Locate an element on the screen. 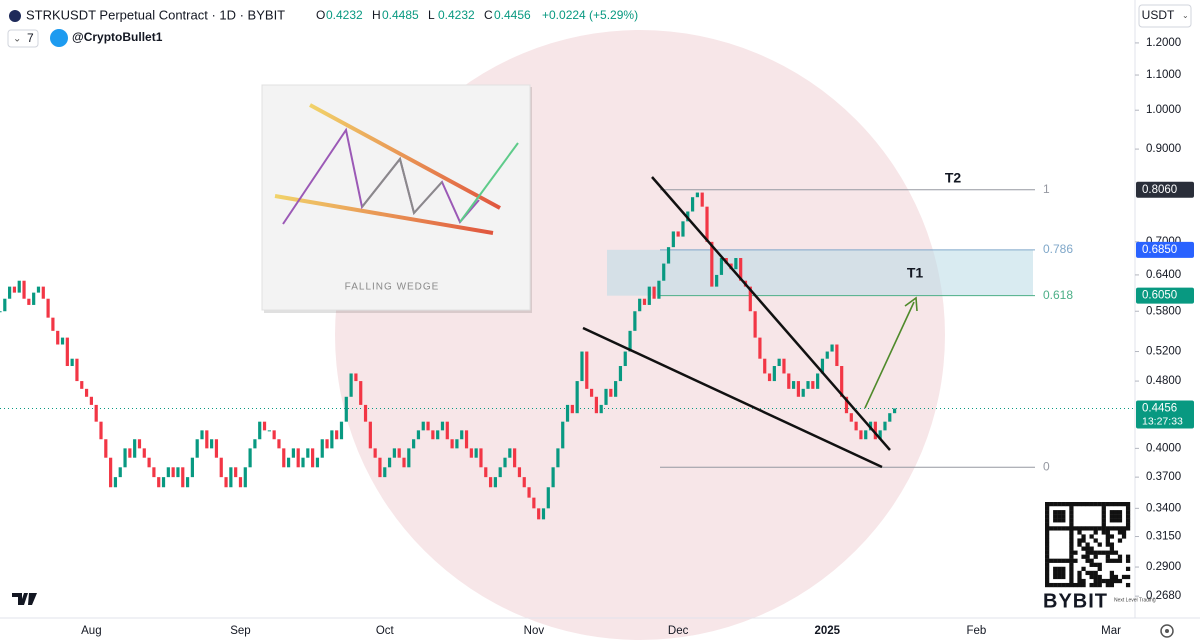 This screenshot has height=644, width=1200. y-tick-label: 0.4800 is located at coordinates (1163, 381).